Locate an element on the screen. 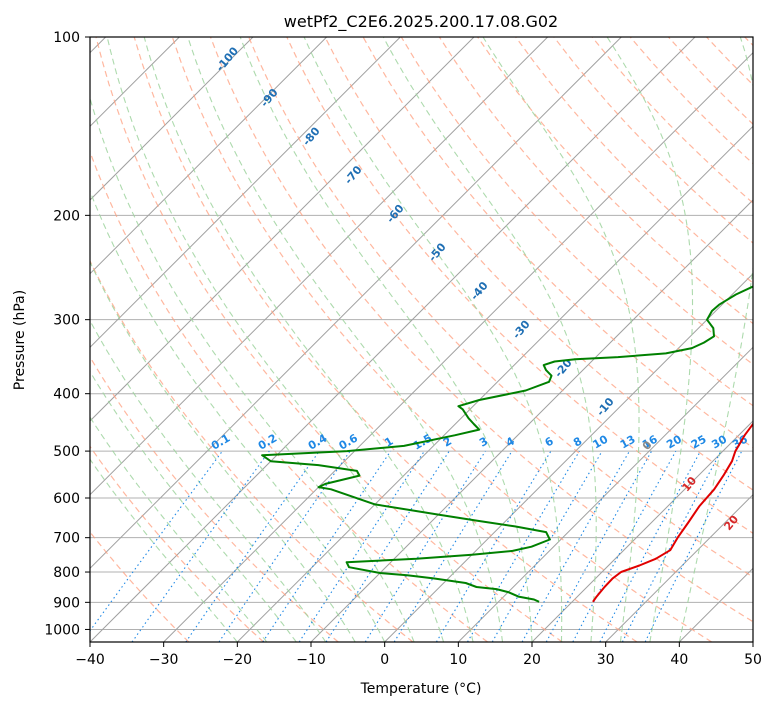 Image resolution: width=775 pixels, height=708 pixels. x-tick-label: 0 is located at coordinates (384, 660).